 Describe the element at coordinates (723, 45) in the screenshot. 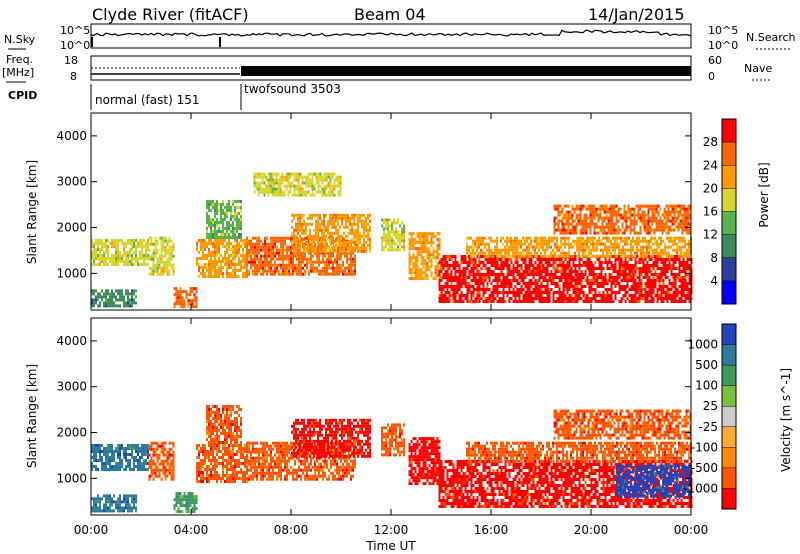

I see `nsearch-tick-bottom: 10^0` at that location.